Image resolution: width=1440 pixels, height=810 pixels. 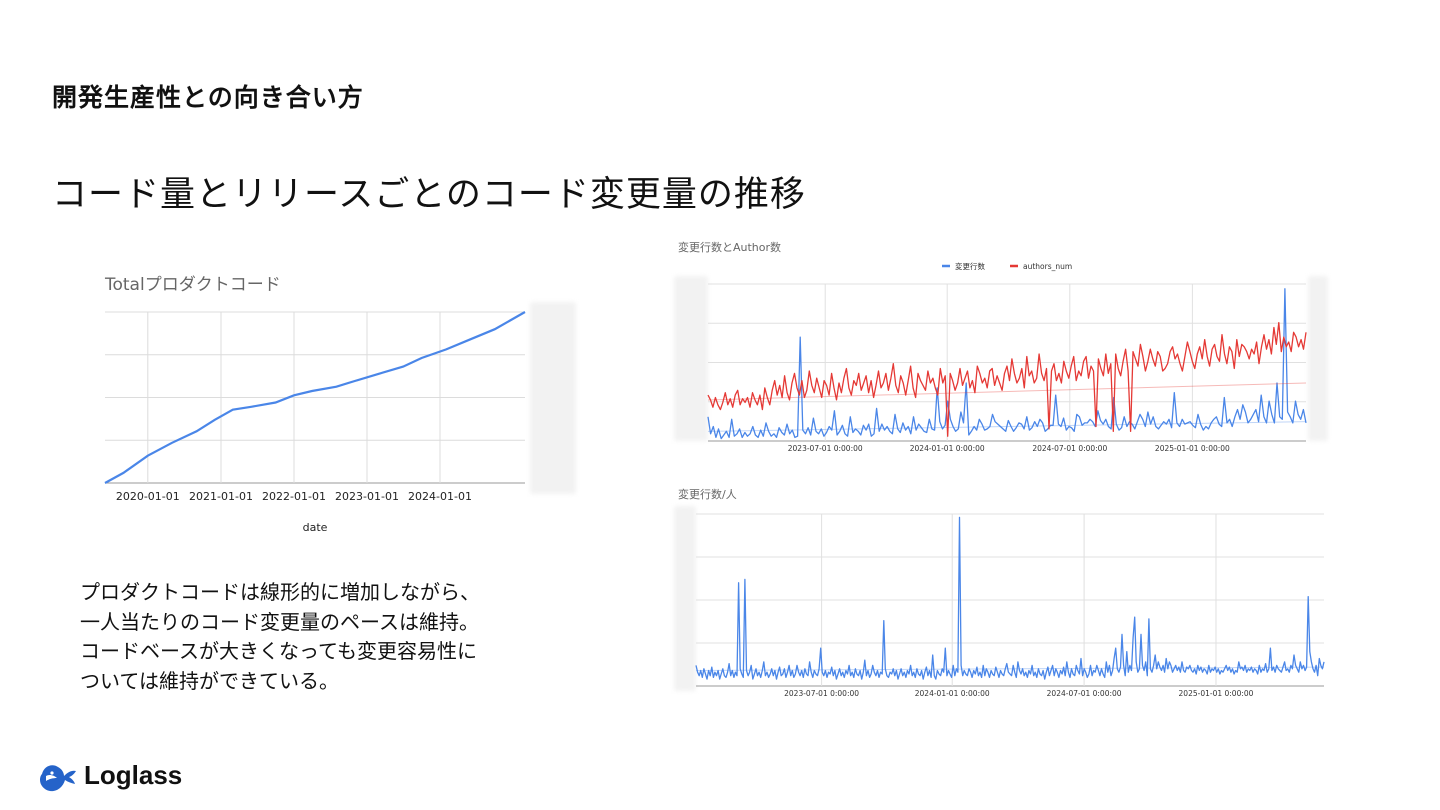 What do you see at coordinates (209, 680) in the screenshot?
I see `note-line-4: ついては維持ができている。` at bounding box center [209, 680].